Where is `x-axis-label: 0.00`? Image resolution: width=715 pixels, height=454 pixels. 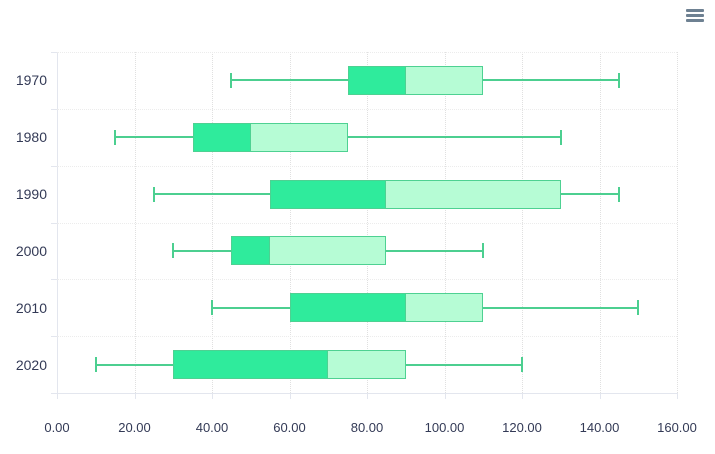
x-axis-label: 0.00 is located at coordinates (57, 427).